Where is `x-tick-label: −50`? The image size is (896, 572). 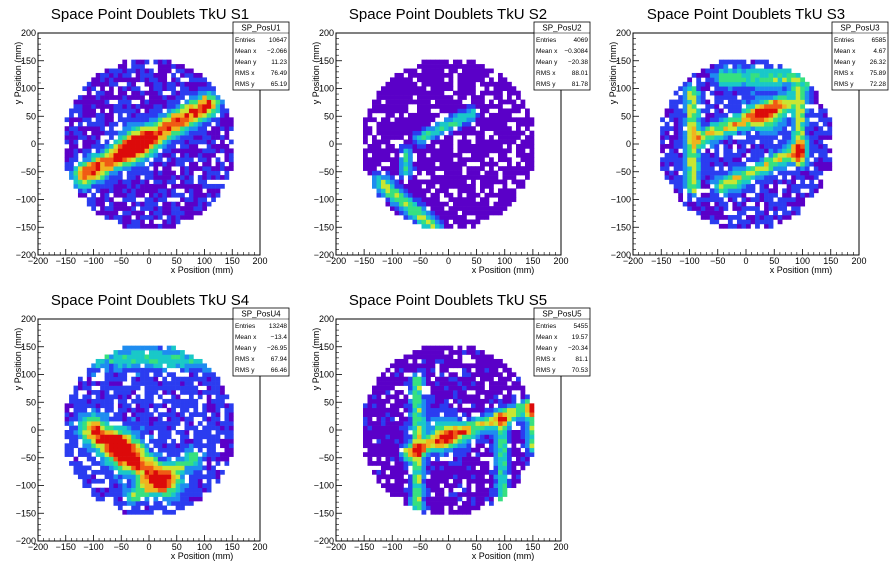 x-tick-label: −50 is located at coordinates (121, 261).